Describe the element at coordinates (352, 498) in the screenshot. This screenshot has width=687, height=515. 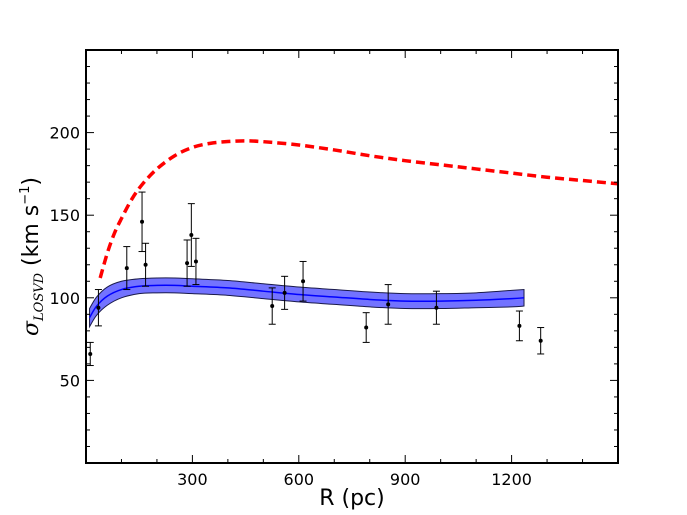
I see `x-axis-label: R (pc)` at that location.